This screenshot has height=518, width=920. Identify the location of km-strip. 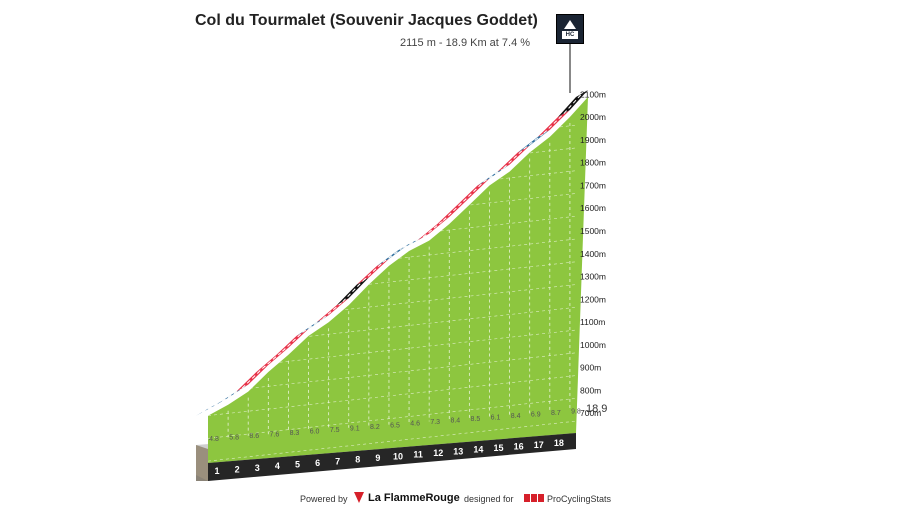
(392, 457).